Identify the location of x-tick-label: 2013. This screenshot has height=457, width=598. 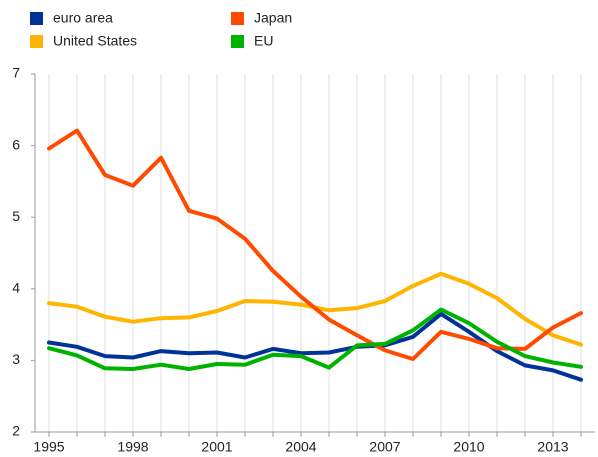
(552, 447).